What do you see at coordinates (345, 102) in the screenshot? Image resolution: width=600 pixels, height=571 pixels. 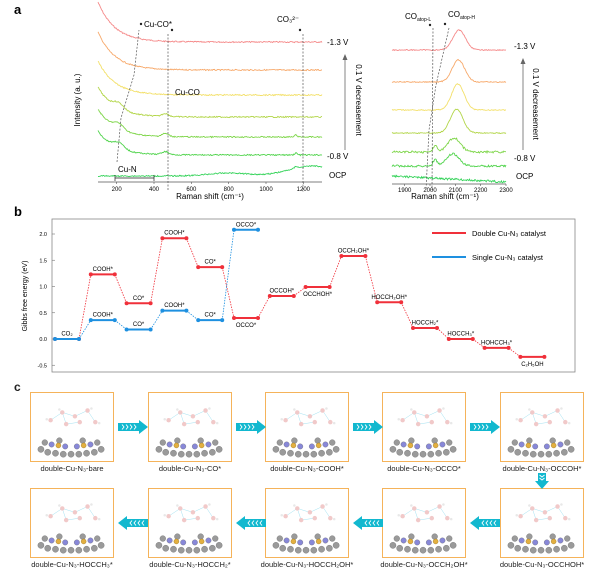 I see `direction-arrow-left` at bounding box center [345, 102].